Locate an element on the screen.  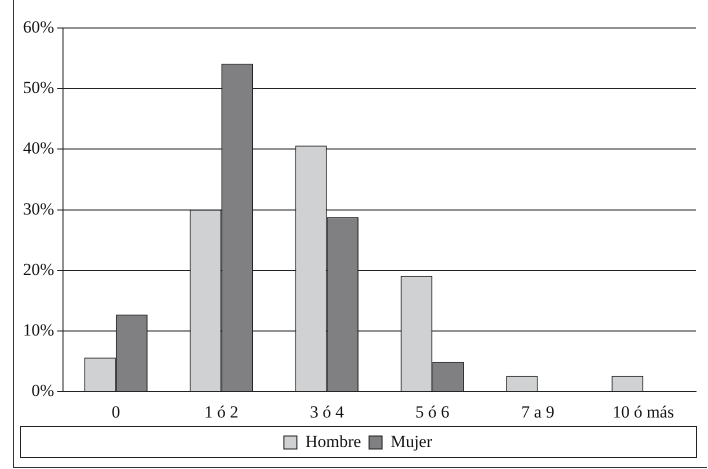
y-tick-label: 0% is located at coordinates (42, 390).